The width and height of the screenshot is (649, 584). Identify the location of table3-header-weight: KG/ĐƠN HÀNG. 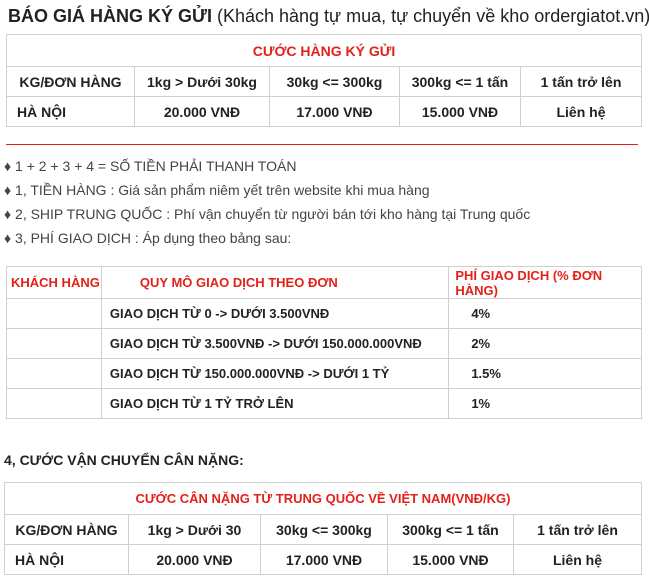
(66, 529).